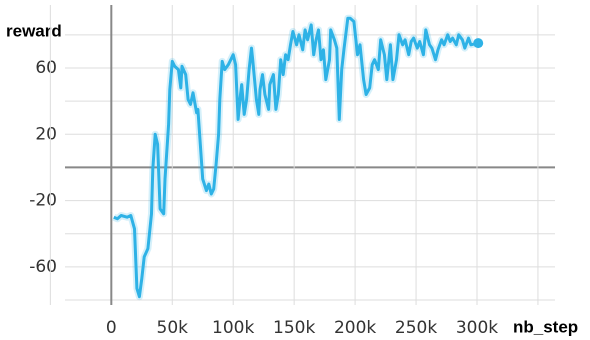 The height and width of the screenshot is (340, 590). Describe the element at coordinates (43, 267) in the screenshot. I see `y-tick-label: -60` at that location.